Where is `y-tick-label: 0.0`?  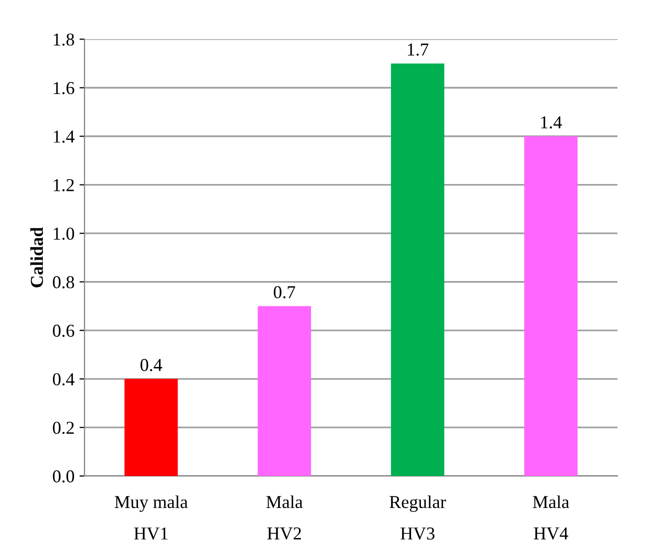 y-tick-label: 0.0 is located at coordinates (63, 476).